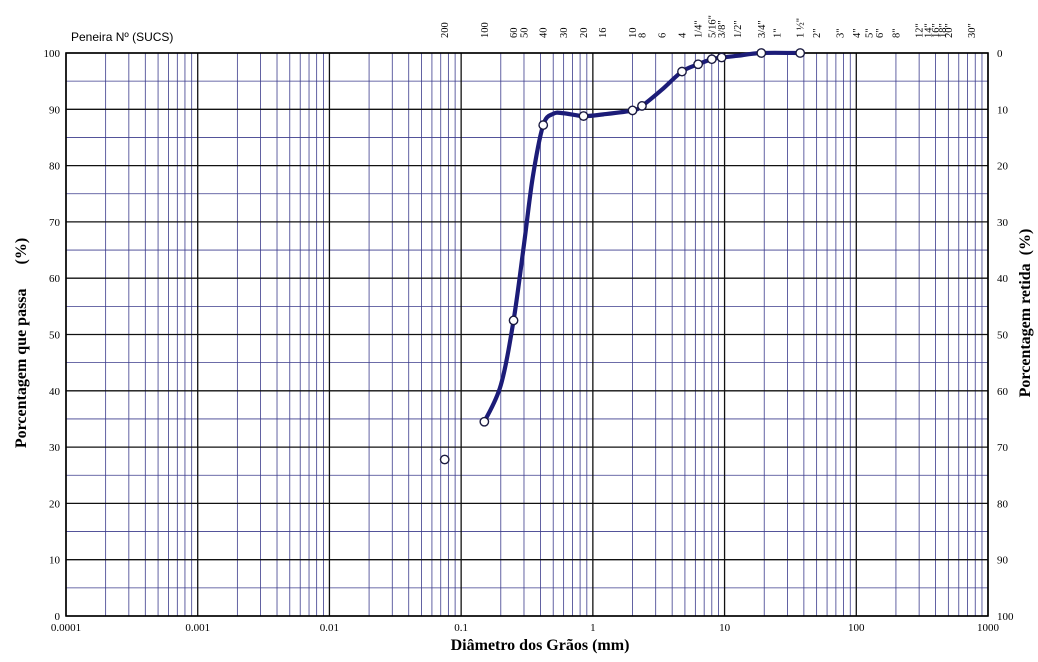  Describe the element at coordinates (856, 628) in the screenshot. I see `x-tick-label: 100` at that location.